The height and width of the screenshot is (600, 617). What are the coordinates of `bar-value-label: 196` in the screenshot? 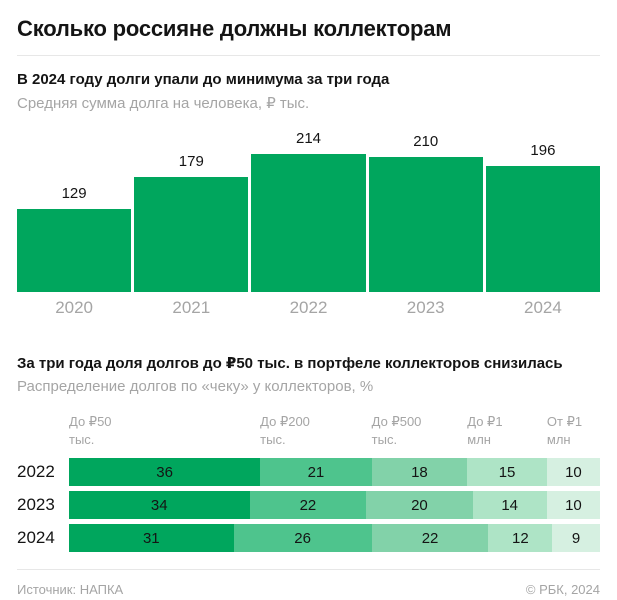 It's located at (543, 150).